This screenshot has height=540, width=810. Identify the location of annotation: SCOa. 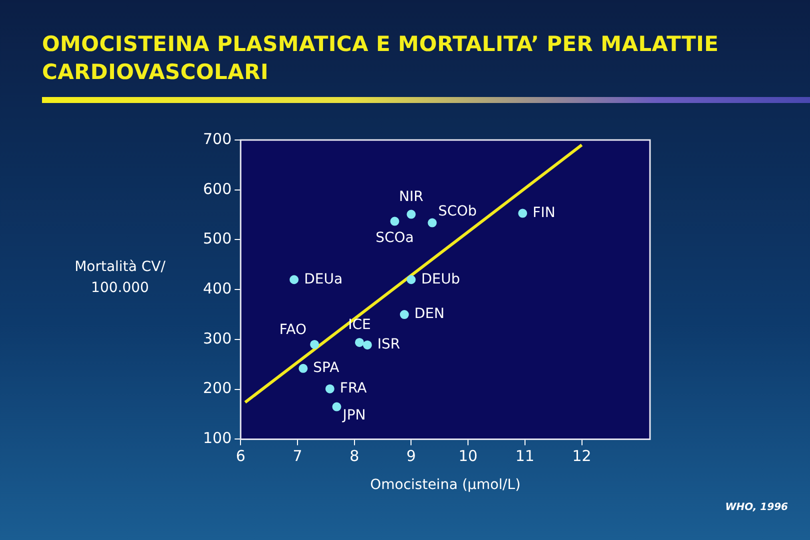
(395, 238).